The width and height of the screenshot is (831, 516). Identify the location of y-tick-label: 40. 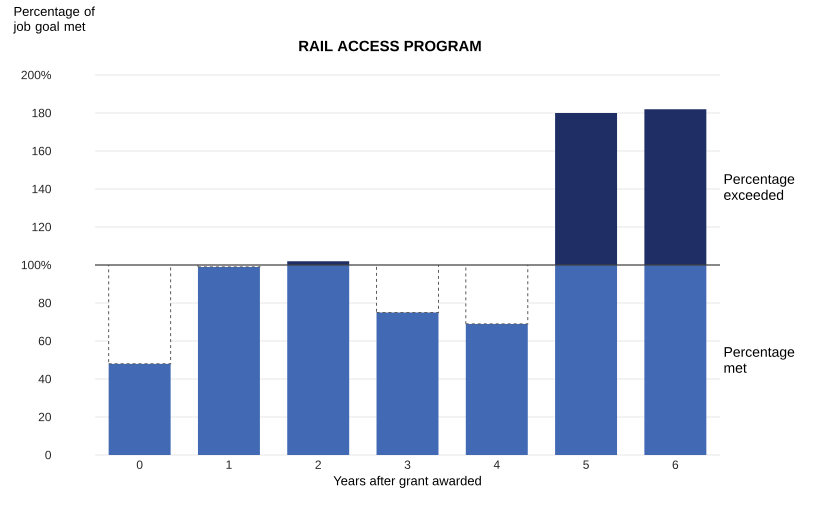
(45, 379).